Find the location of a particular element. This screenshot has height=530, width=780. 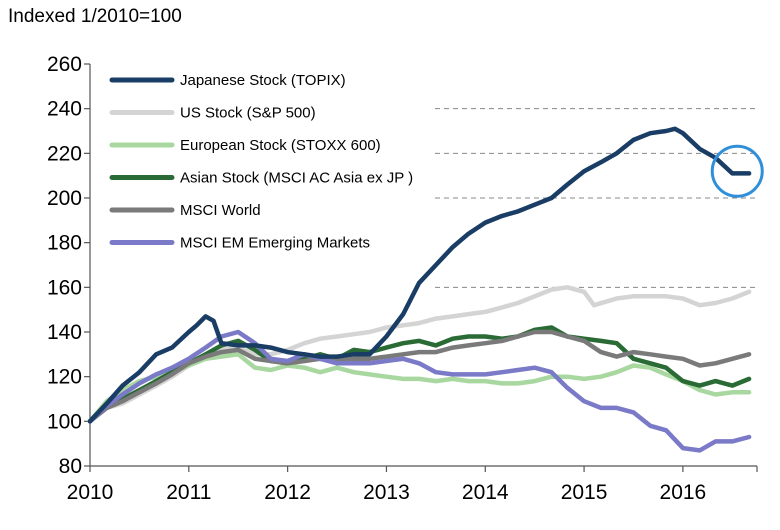

legend-label: Asian Stock (MSCI AC Asia ex JP ) is located at coordinates (296, 178).